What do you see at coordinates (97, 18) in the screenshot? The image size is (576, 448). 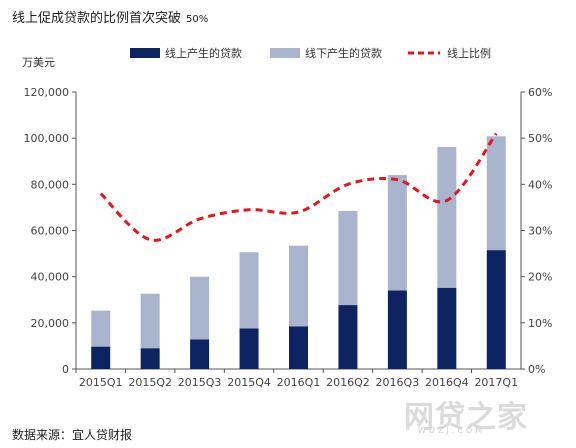 I see `chart-title-text: 线上促成贷款的比例首次突破` at bounding box center [97, 18].